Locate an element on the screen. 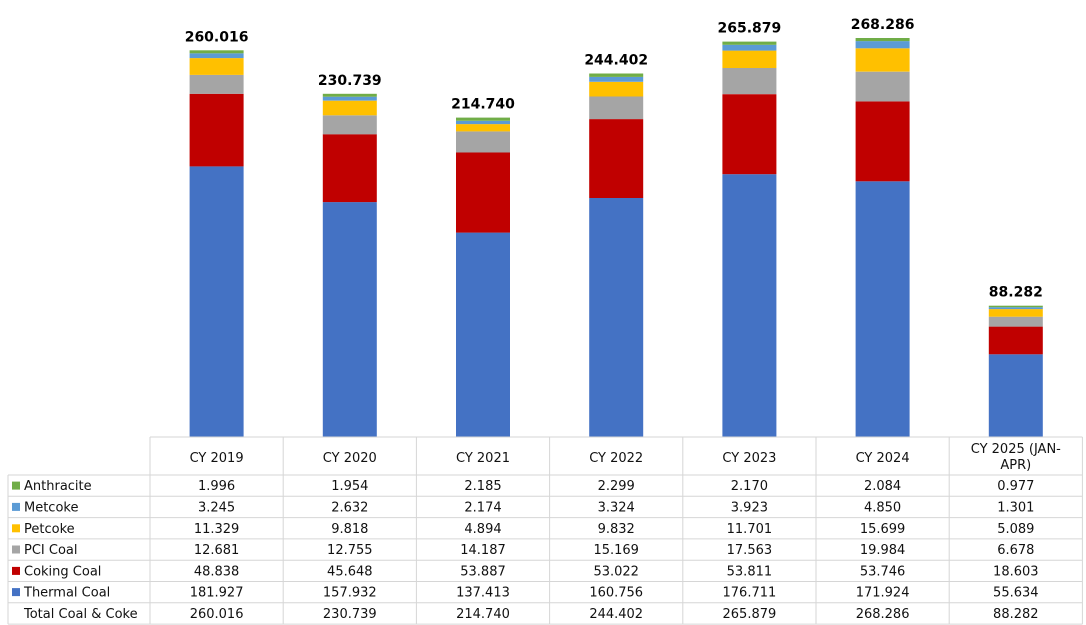  table-cell-value: 9.818 is located at coordinates (349, 529).